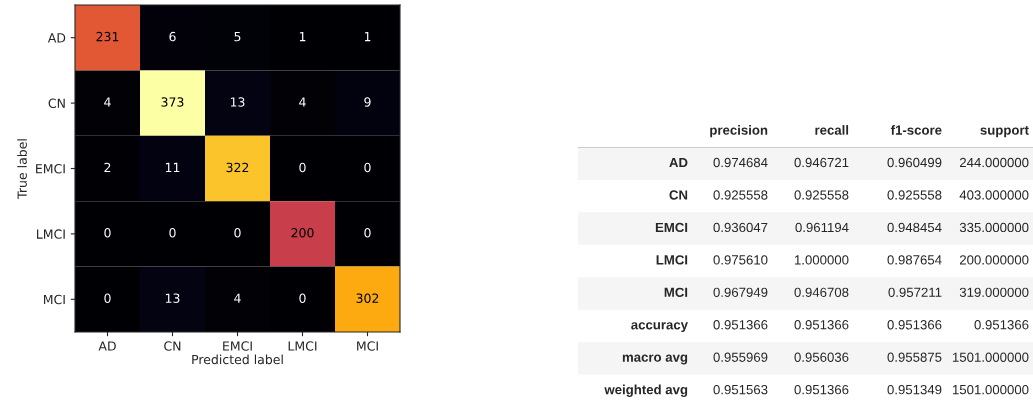  What do you see at coordinates (367, 102) in the screenshot?
I see `data-label: 9` at bounding box center [367, 102].